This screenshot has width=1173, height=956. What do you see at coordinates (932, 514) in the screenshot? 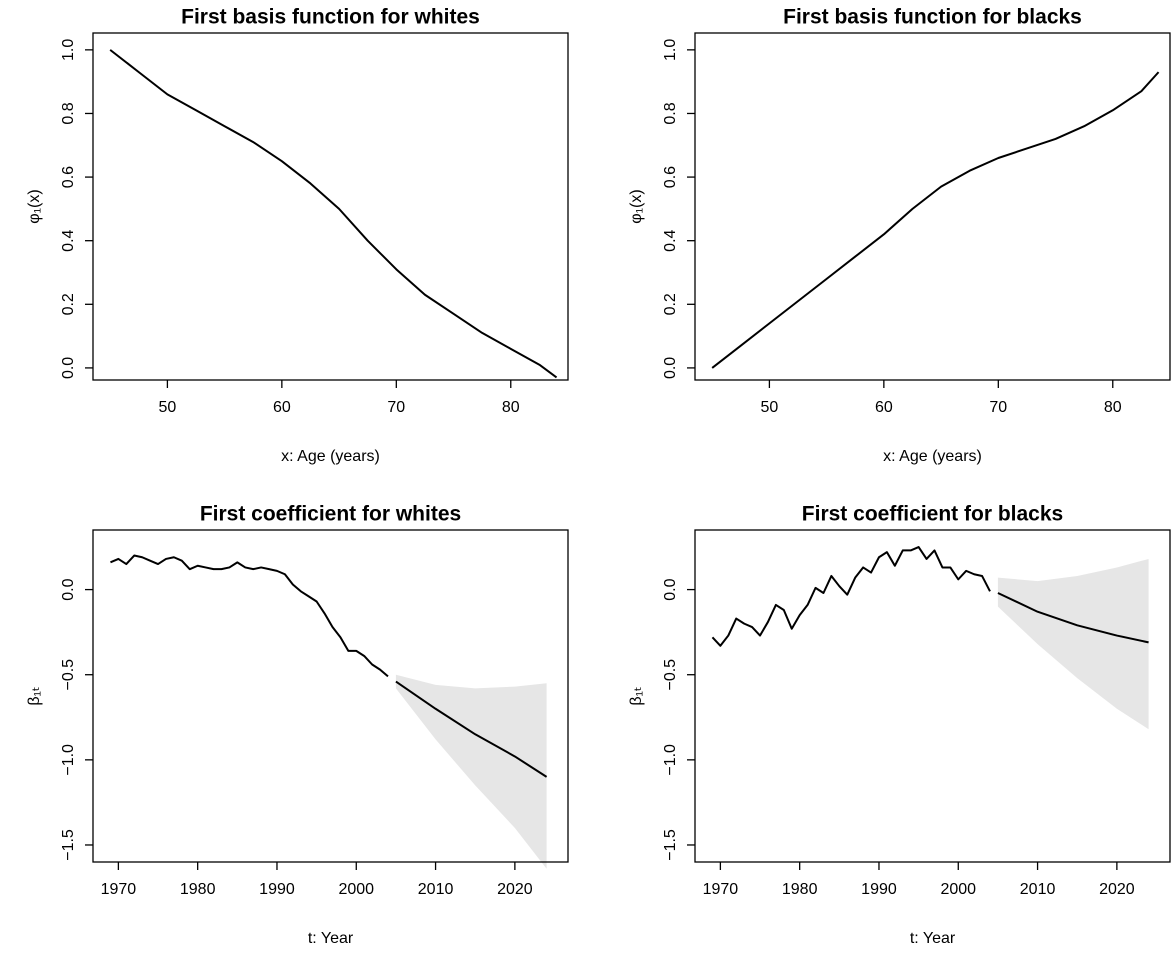
I see `panel-title: First coefficient for blacks` at bounding box center [932, 514].